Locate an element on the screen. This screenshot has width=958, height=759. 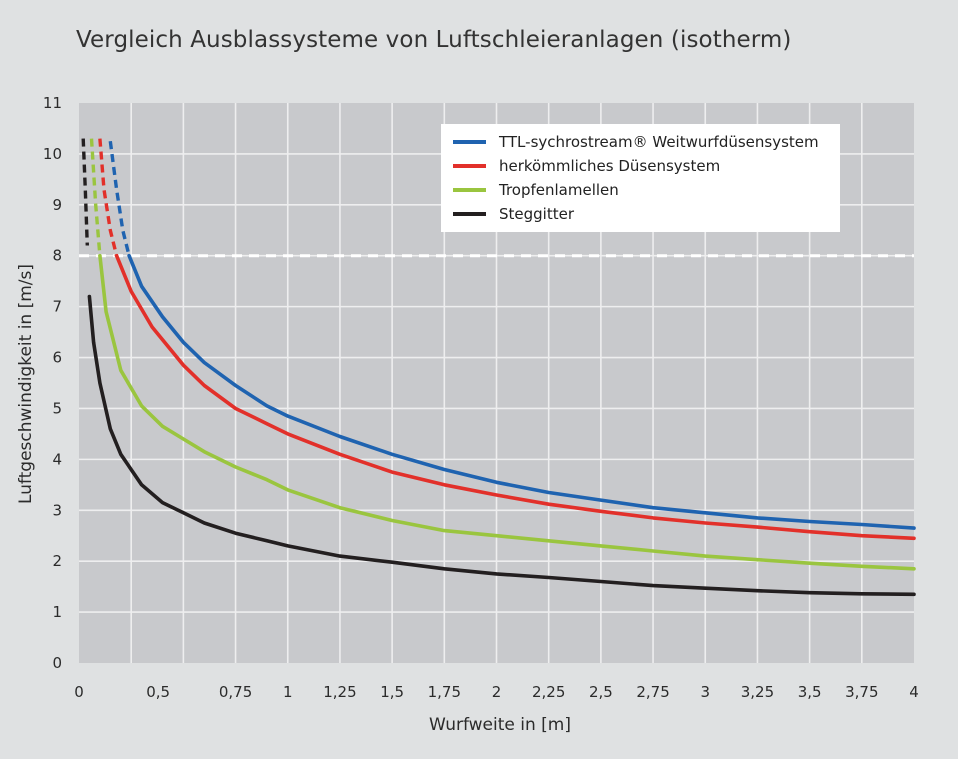
y-tick-label: 0 is located at coordinates (57, 663).